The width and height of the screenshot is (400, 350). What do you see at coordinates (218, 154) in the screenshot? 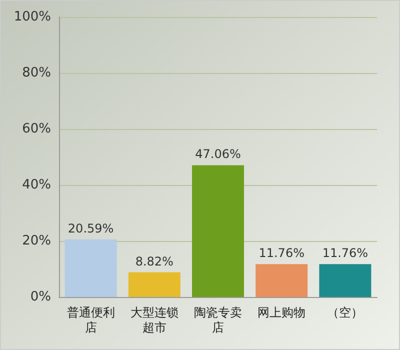
I see `data-label: 47.06%` at bounding box center [218, 154].